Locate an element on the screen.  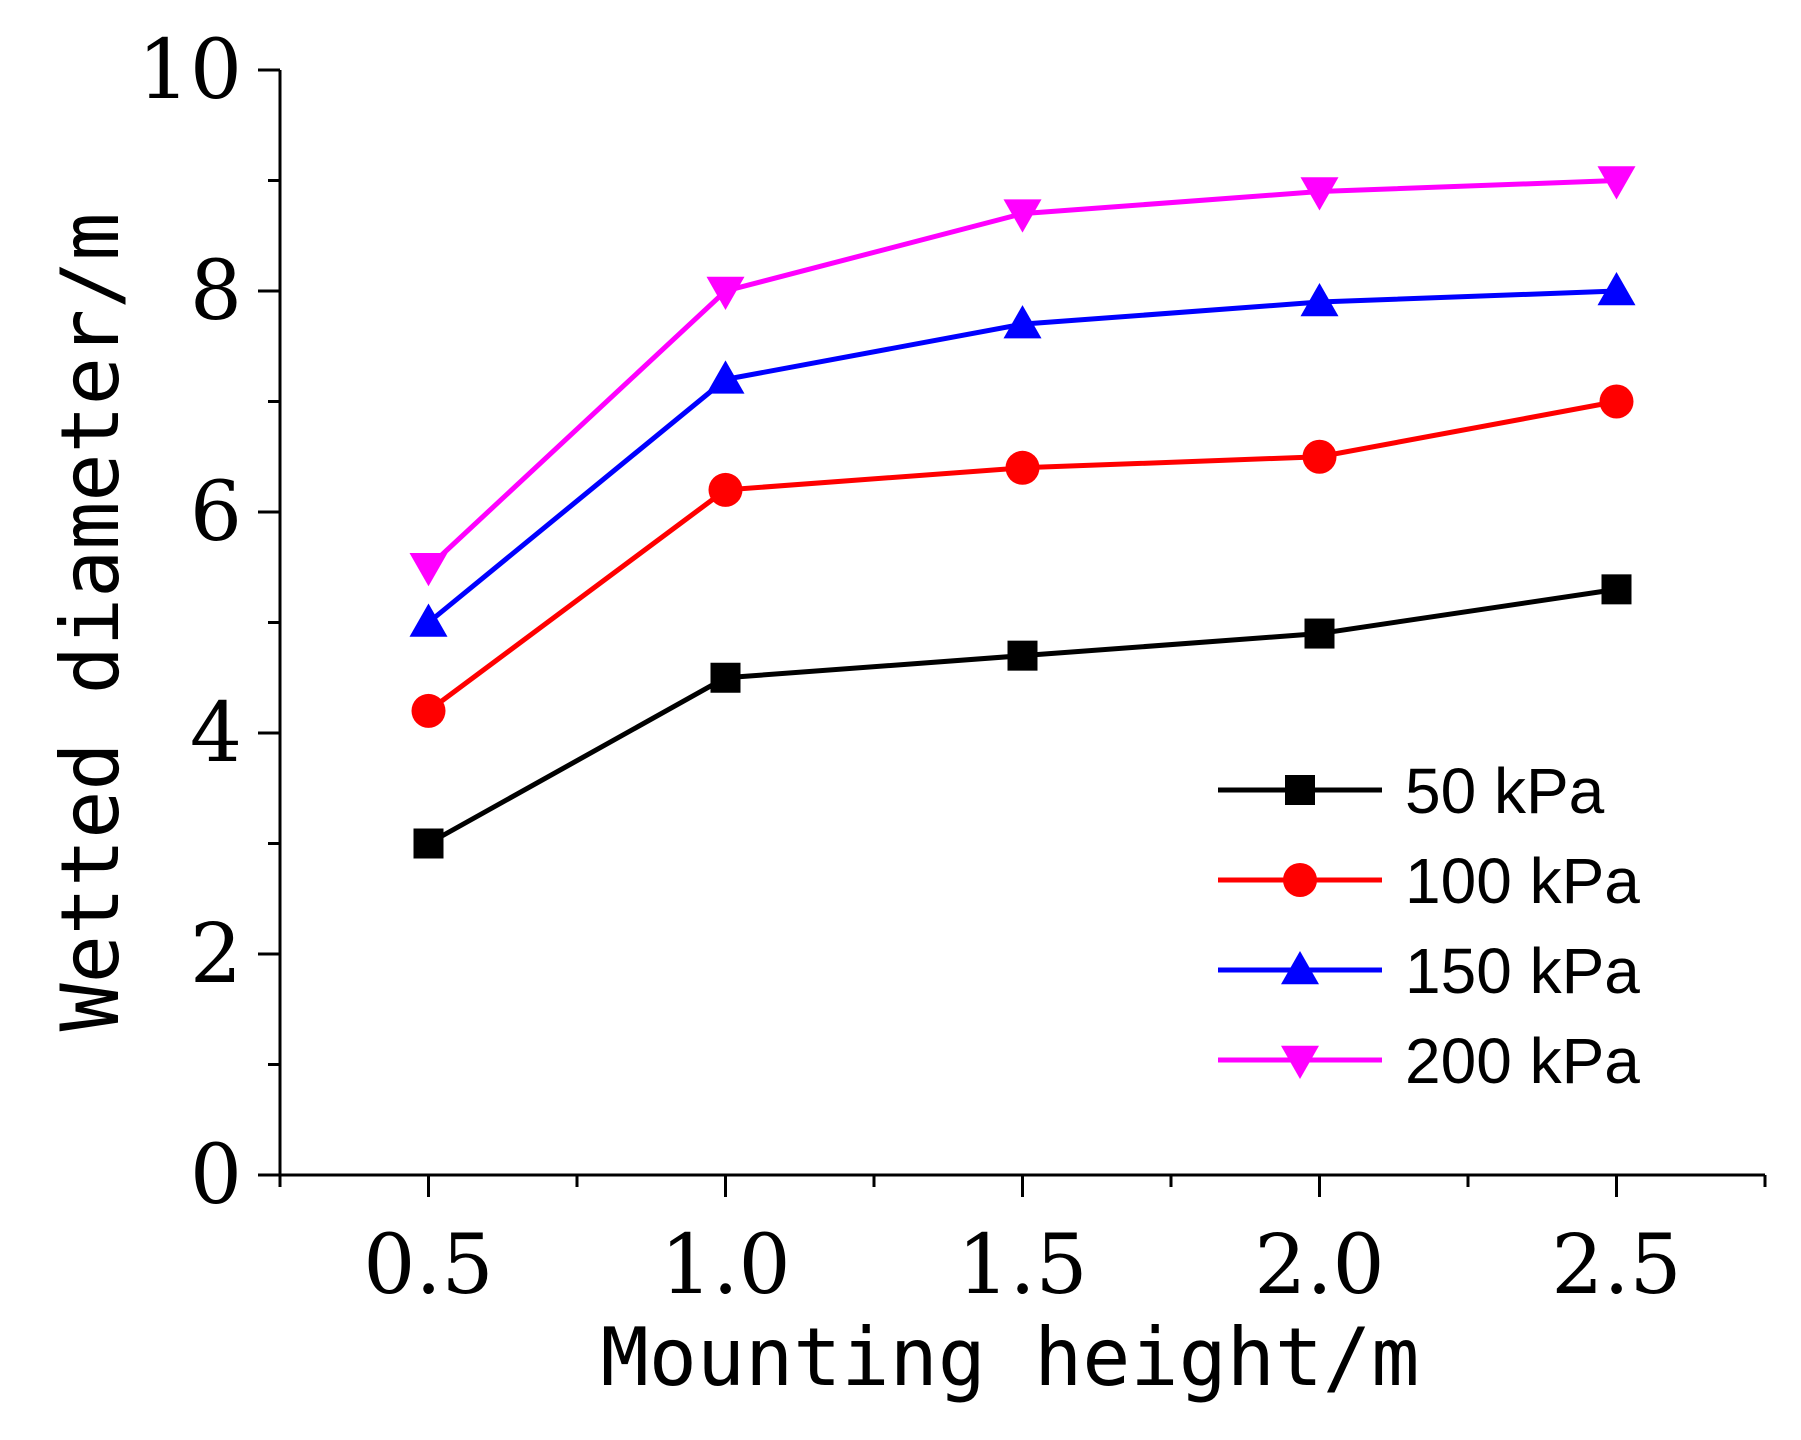
y-tick-label: 2 is located at coordinates (216, 954).